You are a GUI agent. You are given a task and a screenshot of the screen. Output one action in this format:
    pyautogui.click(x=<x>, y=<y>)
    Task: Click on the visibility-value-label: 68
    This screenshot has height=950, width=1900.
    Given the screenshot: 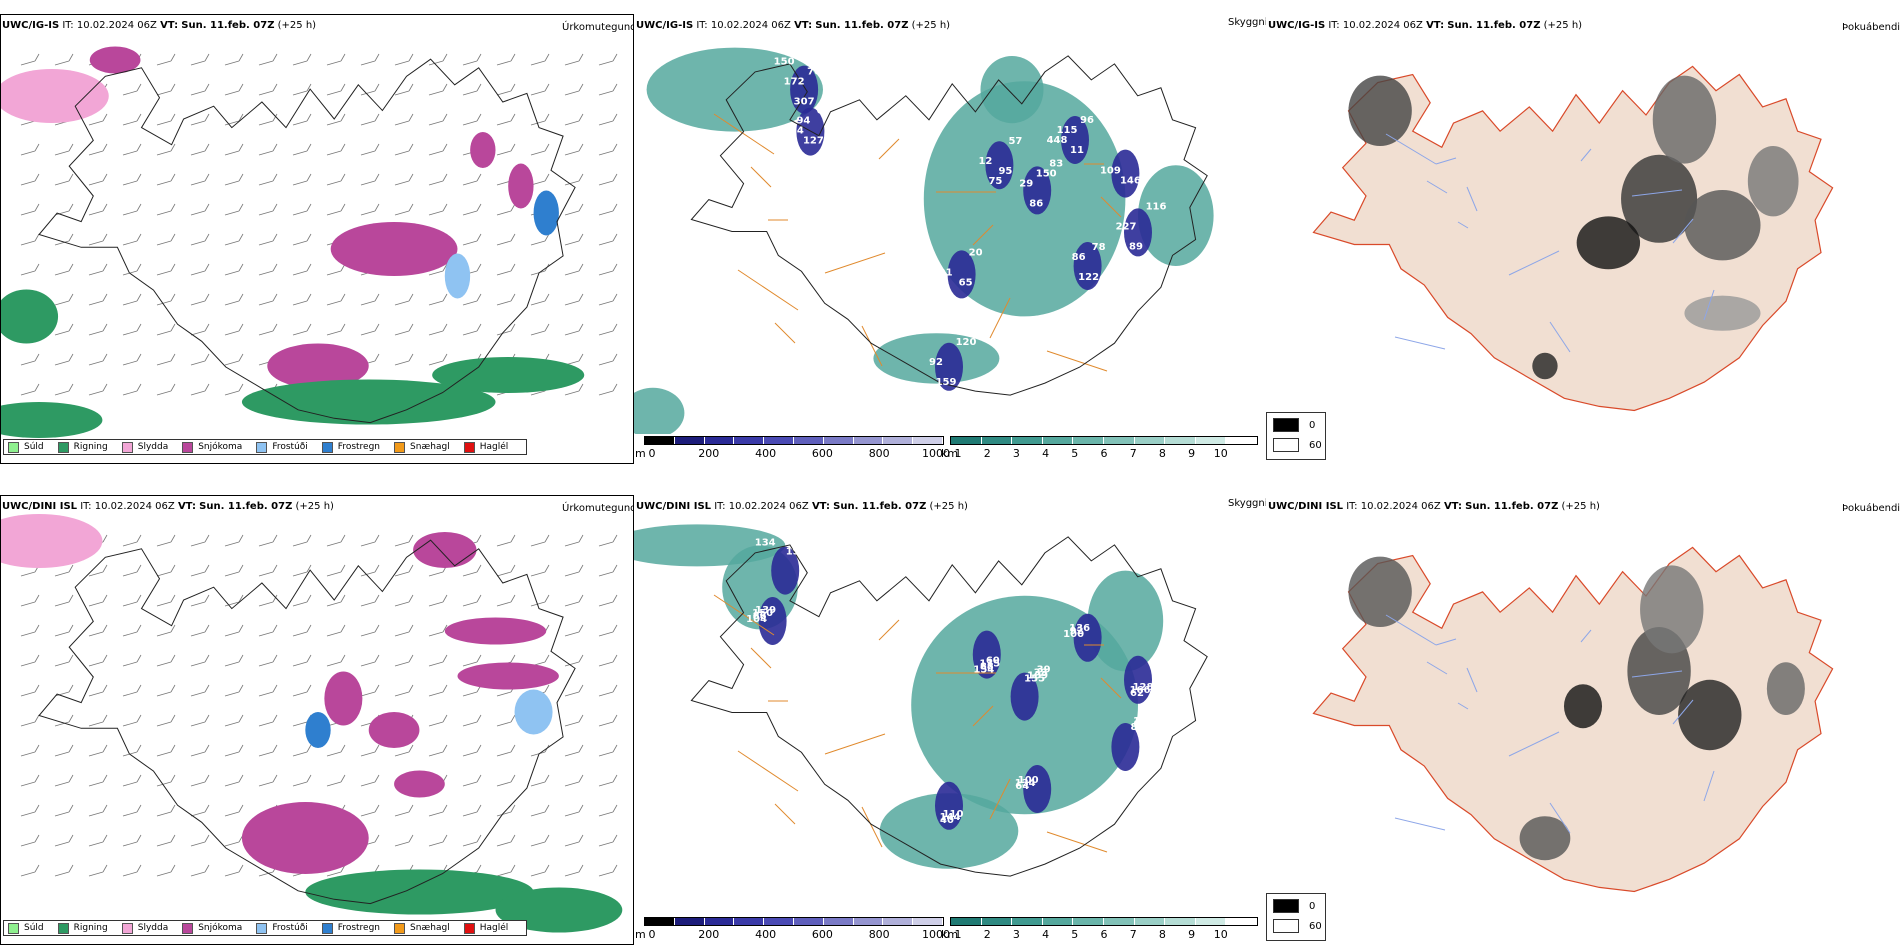 What is the action you would take?
    pyautogui.click(x=823, y=111)
    